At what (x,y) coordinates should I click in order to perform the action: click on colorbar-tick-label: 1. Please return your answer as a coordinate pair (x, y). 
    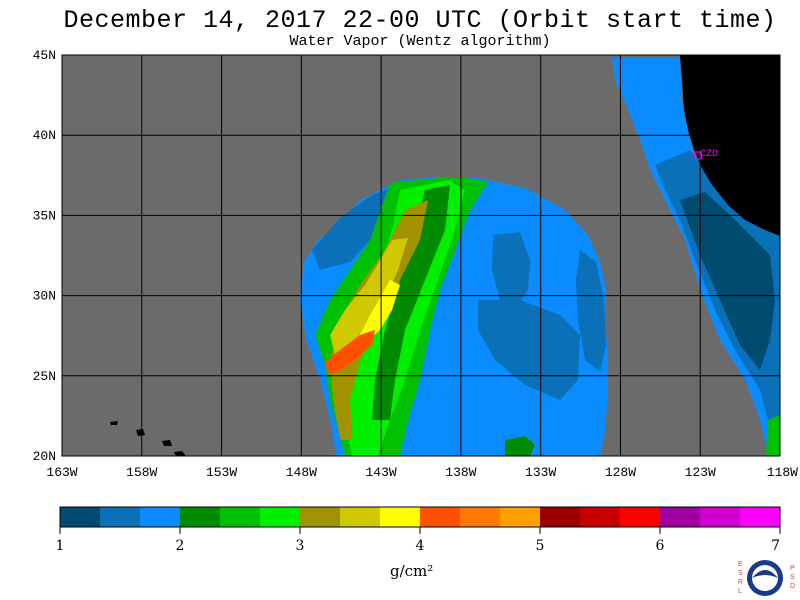
    Looking at the image, I should click on (60, 546).